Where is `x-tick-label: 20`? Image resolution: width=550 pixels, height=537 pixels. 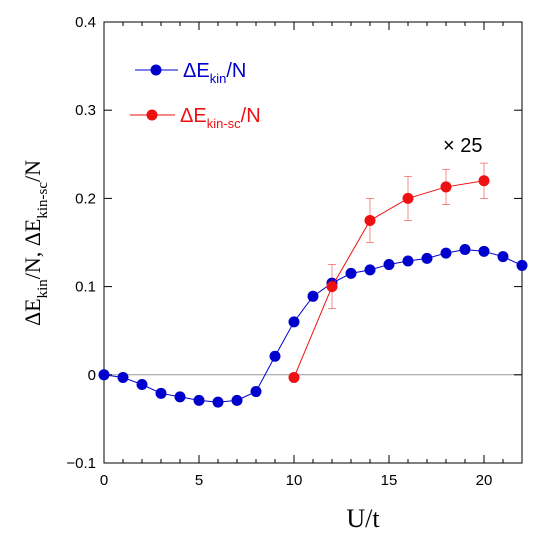
x-tick-label: 20 is located at coordinates (484, 480).